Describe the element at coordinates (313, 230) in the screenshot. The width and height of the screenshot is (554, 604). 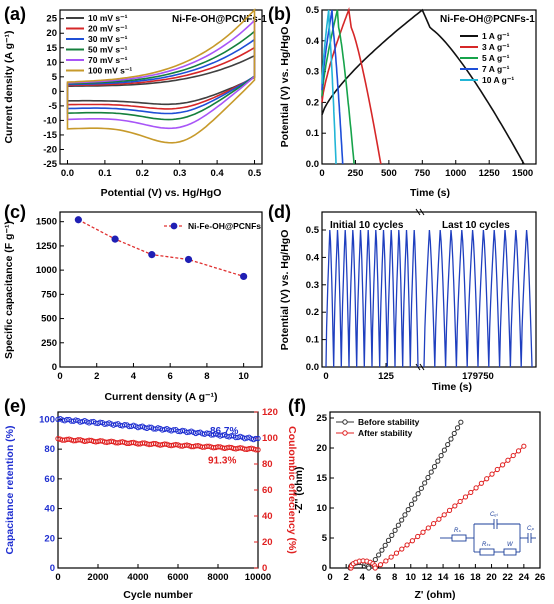
I see `y-tick-label: 0.5` at that location.